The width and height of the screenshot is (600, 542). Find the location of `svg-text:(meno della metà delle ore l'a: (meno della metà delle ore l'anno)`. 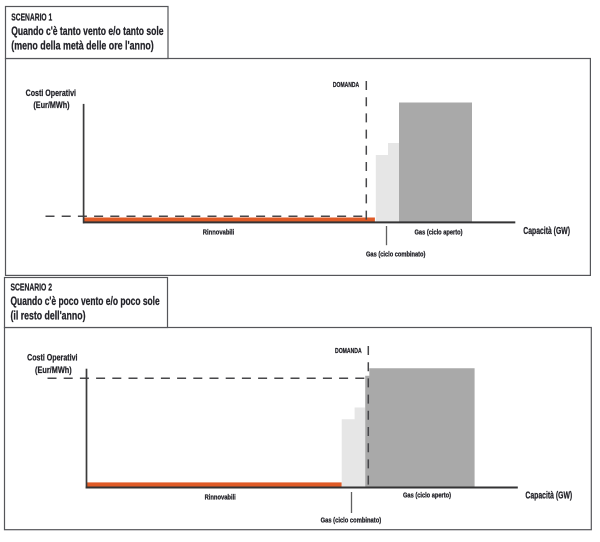

svg-text:(meno della metà delle ore l'a: (meno della metà delle ore l'anno) is located at coordinates (82, 47).